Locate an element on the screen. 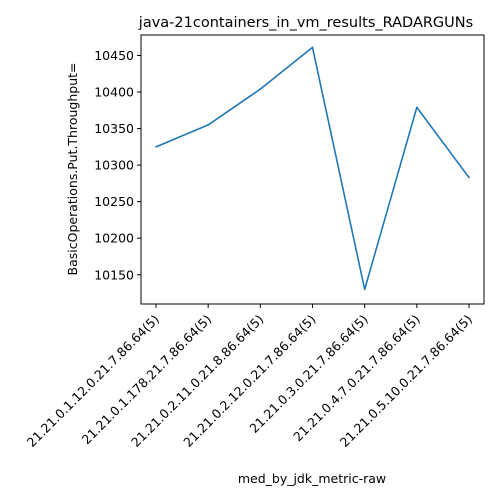 This screenshot has width=500, height=500. y-tick-label: 10350 is located at coordinates (114, 128).